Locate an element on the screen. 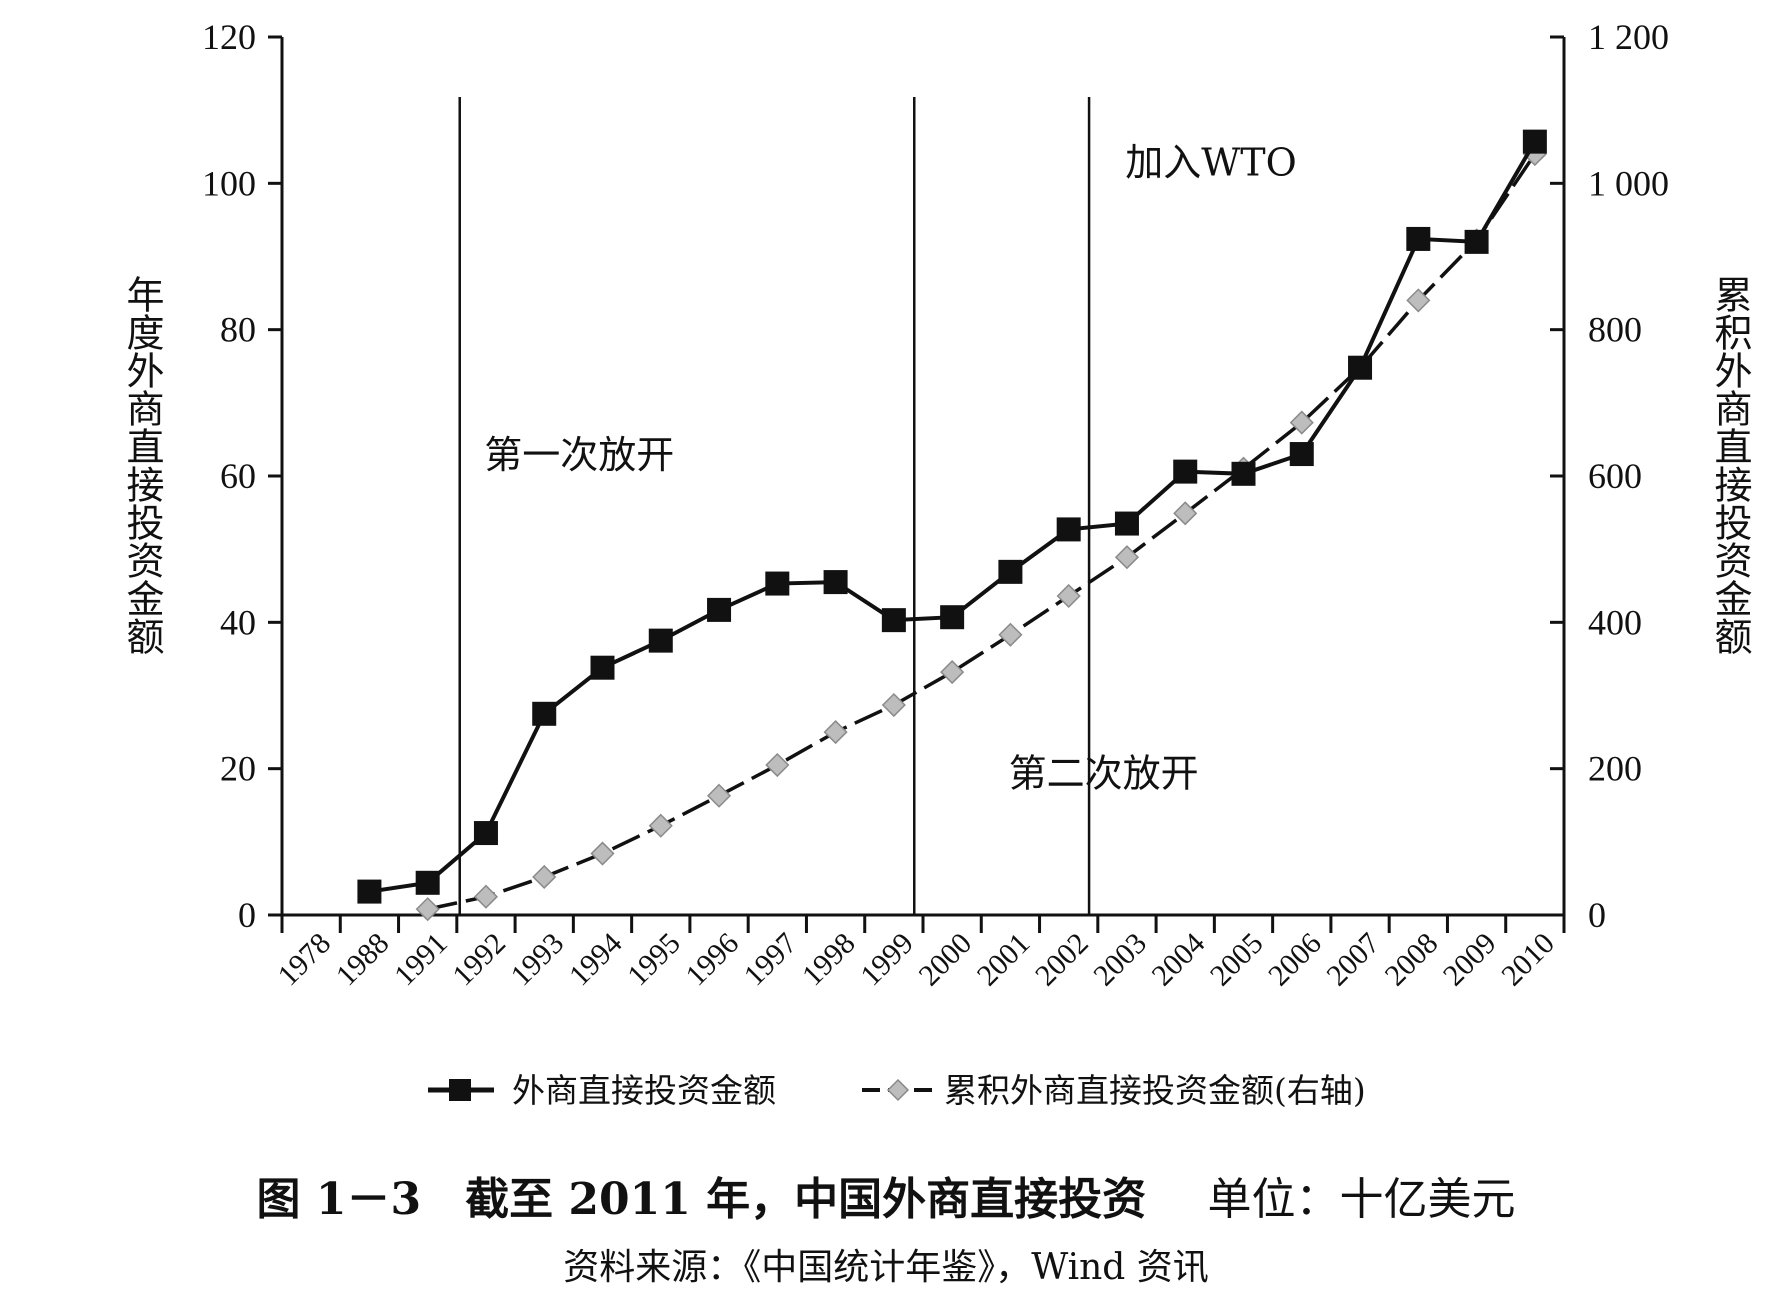  y-right-tick-label: 600 is located at coordinates (1615, 476).